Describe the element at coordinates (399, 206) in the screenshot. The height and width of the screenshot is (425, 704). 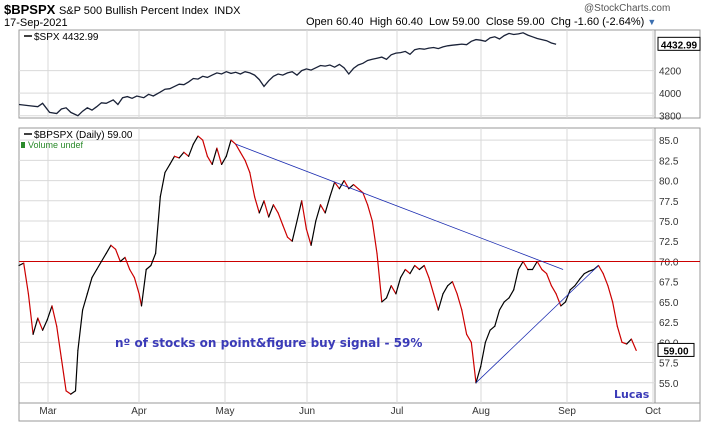
I see `resistance-trendline` at that location.